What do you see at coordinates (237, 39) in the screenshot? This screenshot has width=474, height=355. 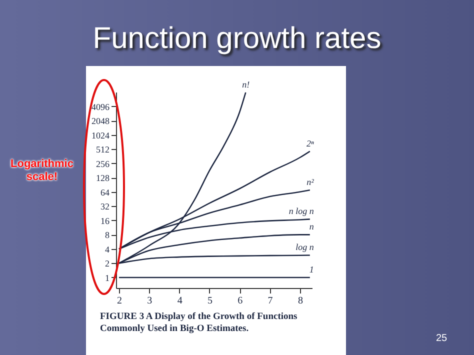 I see `chart-title: Function growth rates` at bounding box center [237, 39].